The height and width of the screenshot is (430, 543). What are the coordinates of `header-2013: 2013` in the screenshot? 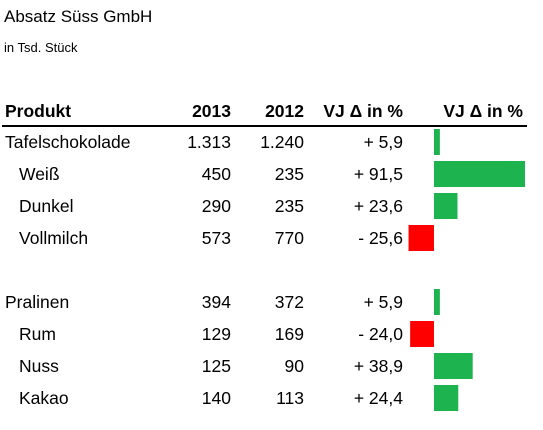 It's located at (211, 111).